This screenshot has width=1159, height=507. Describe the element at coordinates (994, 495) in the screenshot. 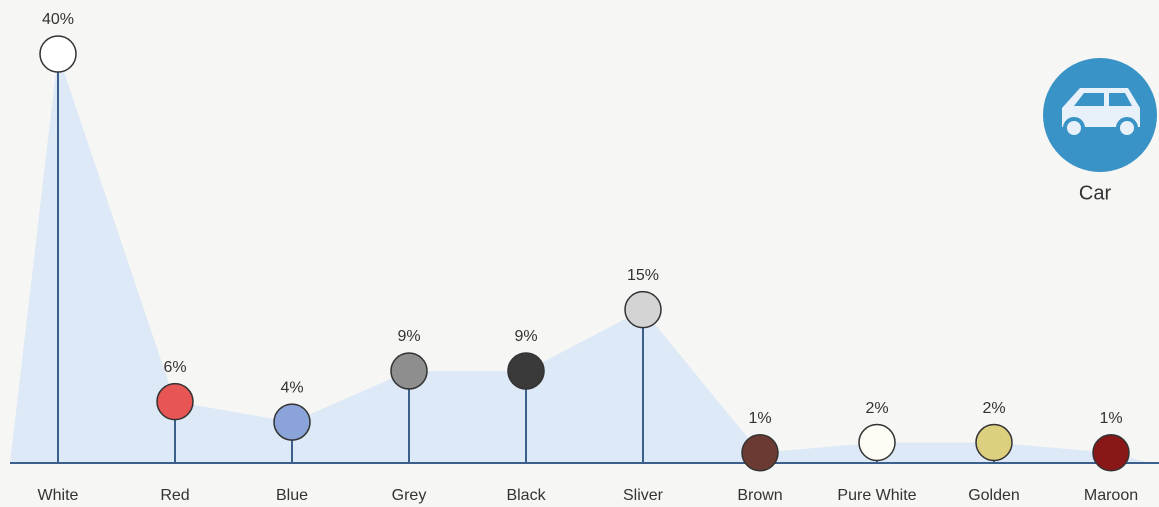

I see `x-tick-label: Golden` at that location.